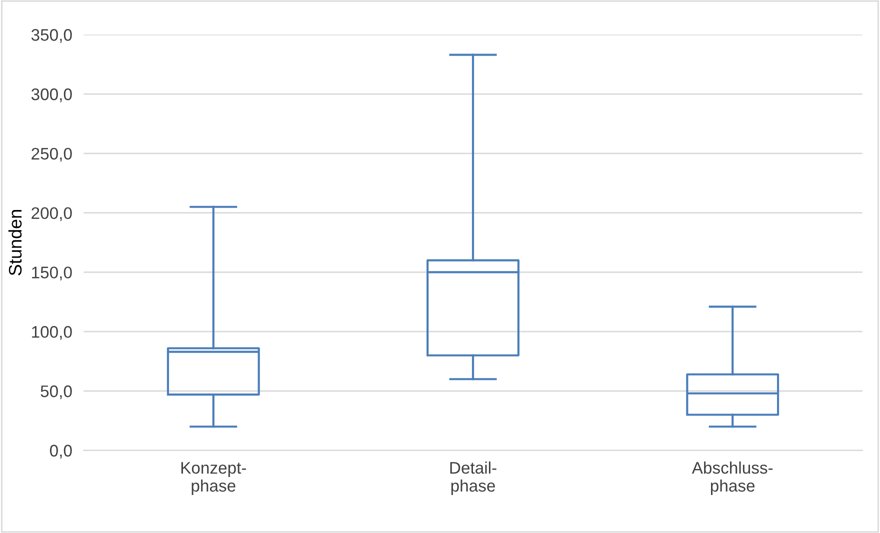  Describe the element at coordinates (732, 478) in the screenshot. I see `x-tick-label: Abschluss- phase` at that location.